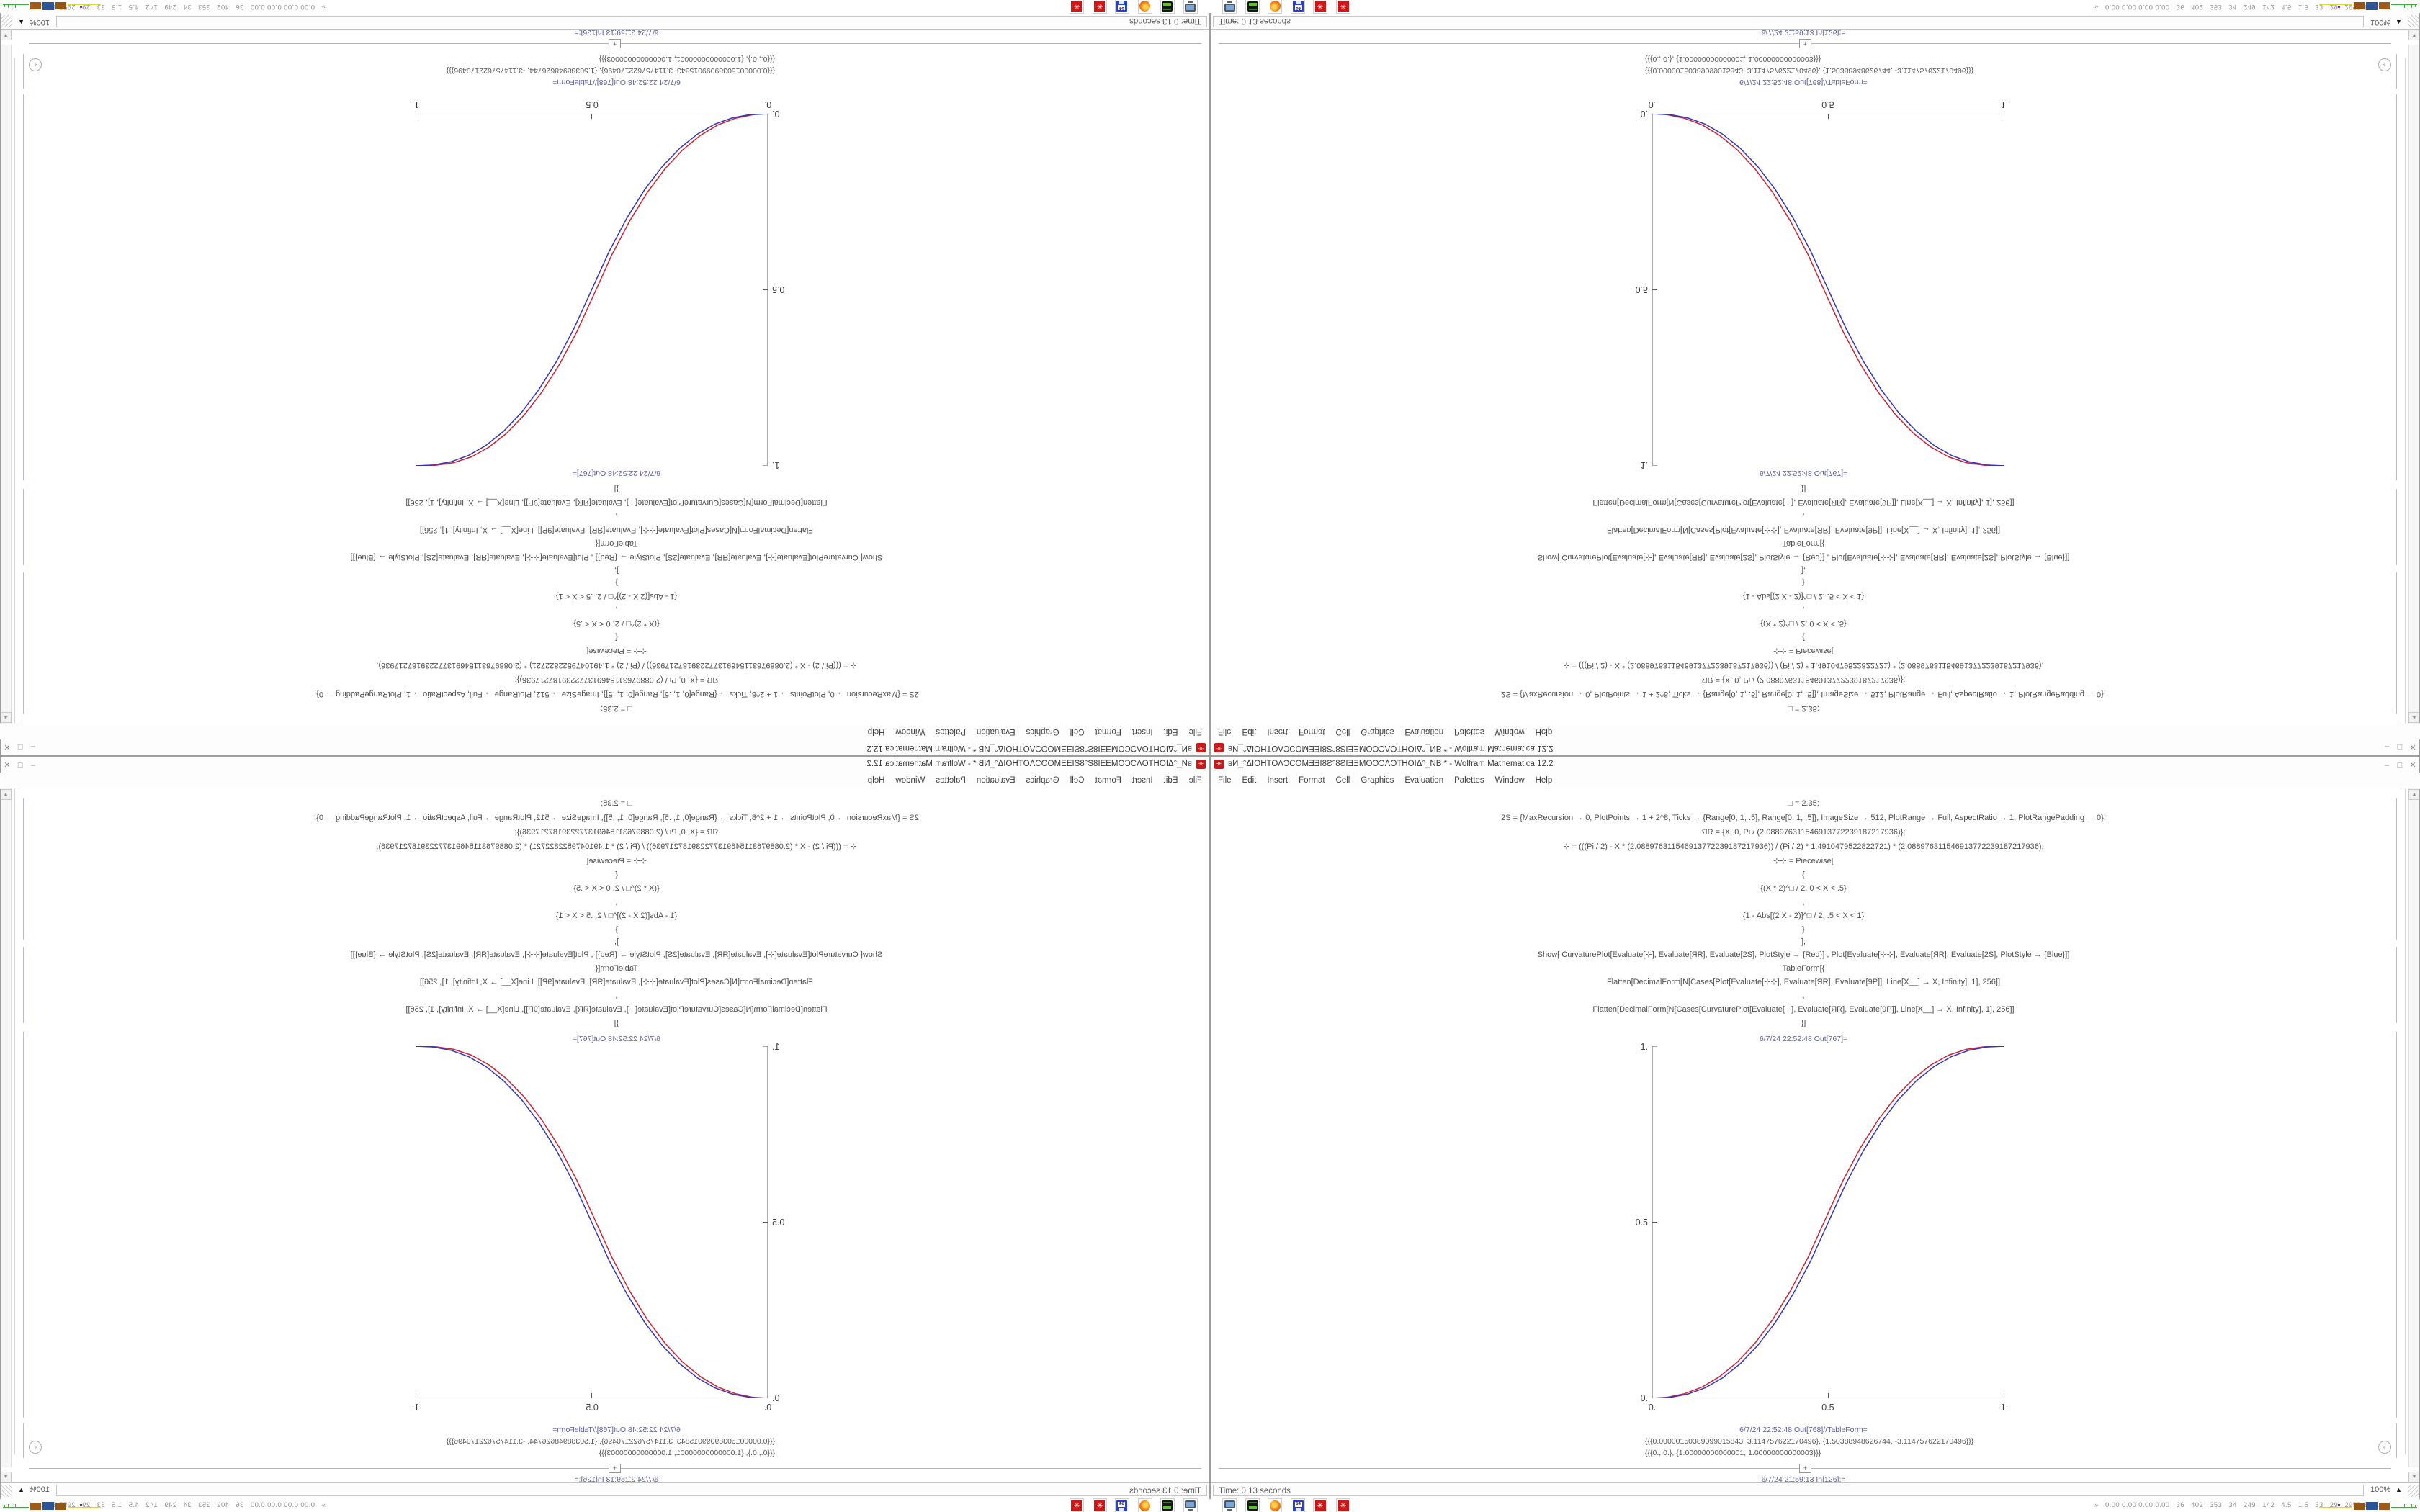 Image resolution: width=2420 pixels, height=1512 pixels. Describe the element at coordinates (2096, 7) in the screenshot. I see `ticker-chevron-icon: »` at that location.